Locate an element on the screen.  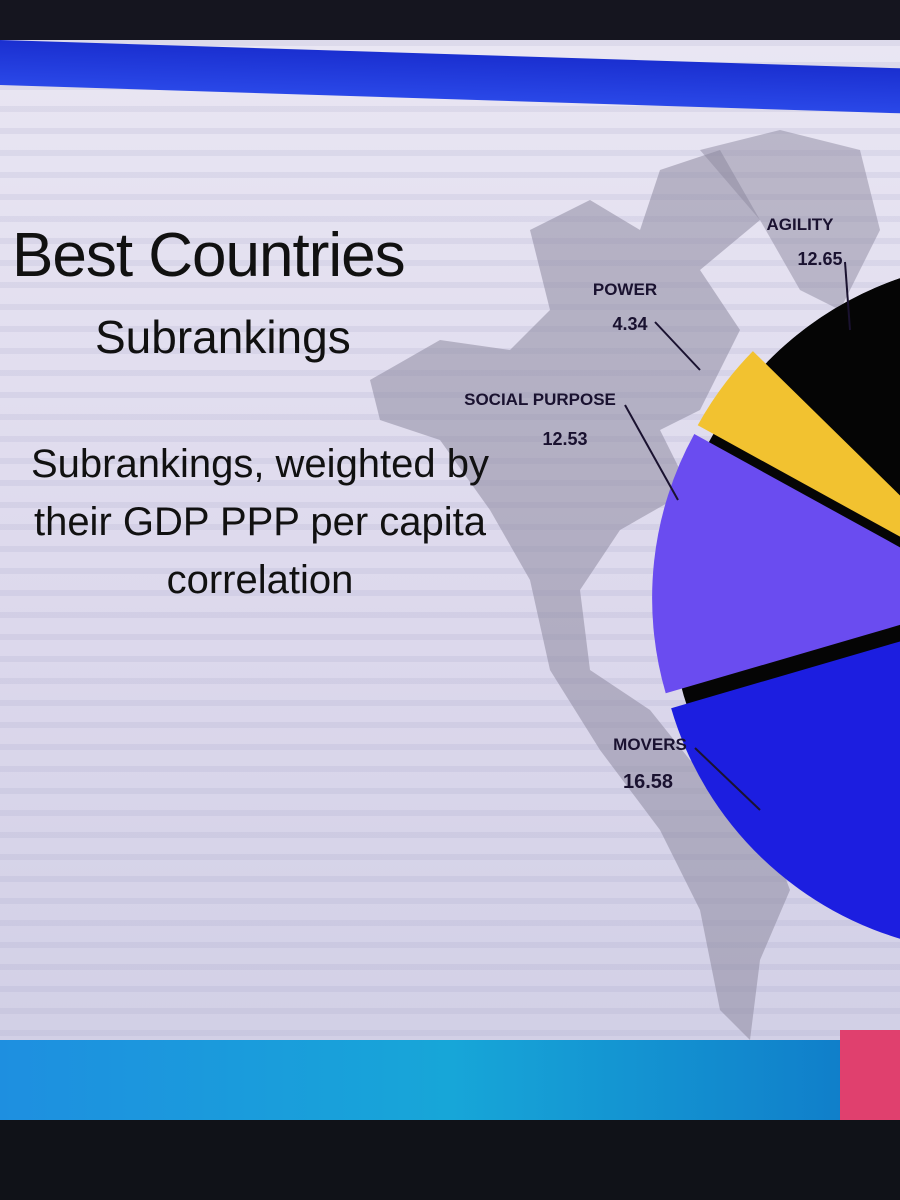
pie-slice-power is located at coordinates (798, 444).